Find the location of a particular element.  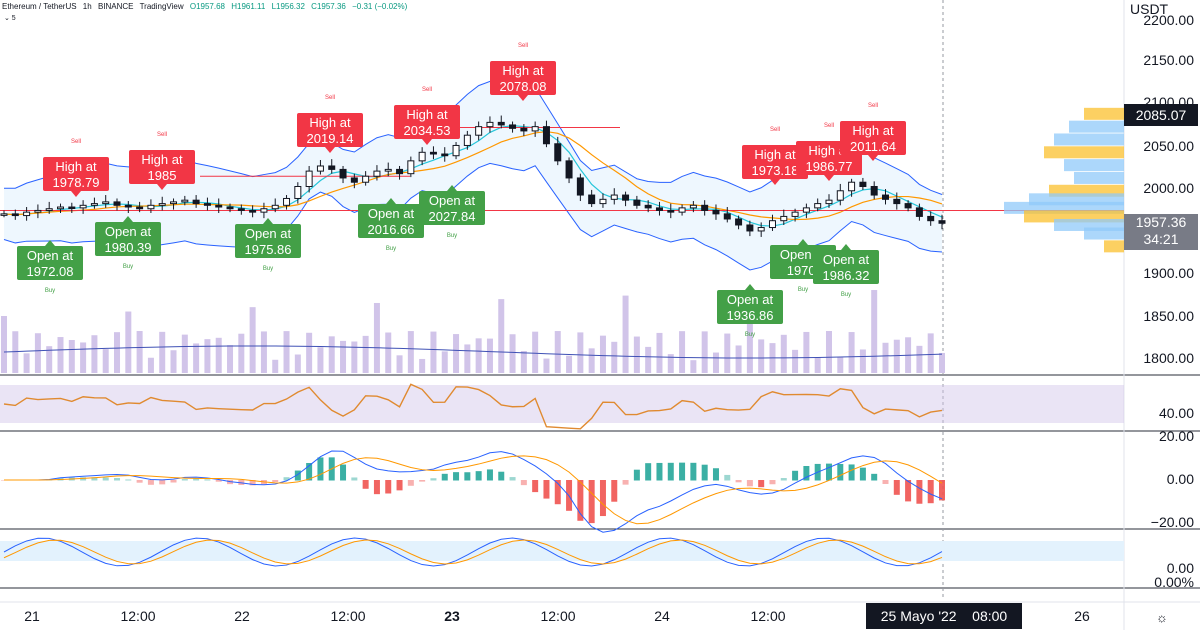

interval-label: 1h is located at coordinates (87, 6).